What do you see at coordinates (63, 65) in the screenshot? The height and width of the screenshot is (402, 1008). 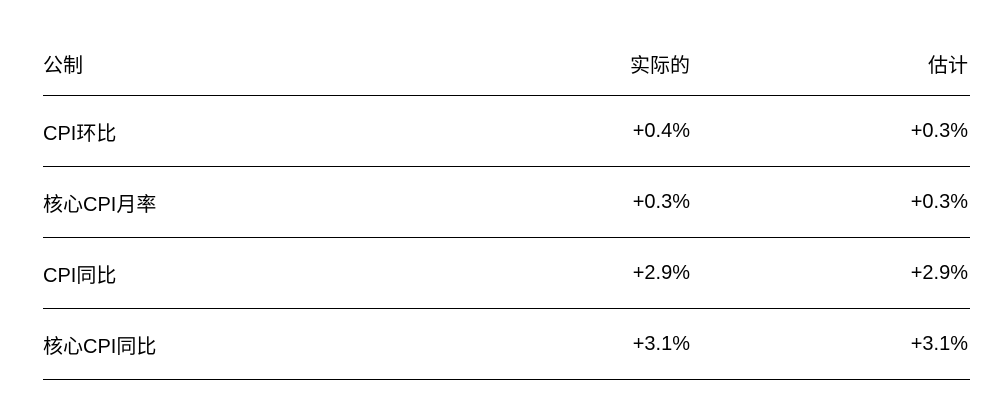 I see `header-metric: 公制` at bounding box center [63, 65].